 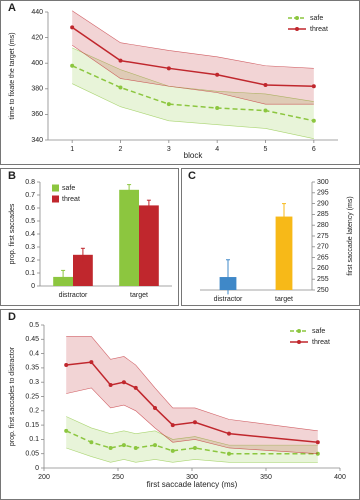 What do you see at coordinates (12, 233) in the screenshot?
I see `y-axis-label: prop. first saccades` at bounding box center [12, 233].